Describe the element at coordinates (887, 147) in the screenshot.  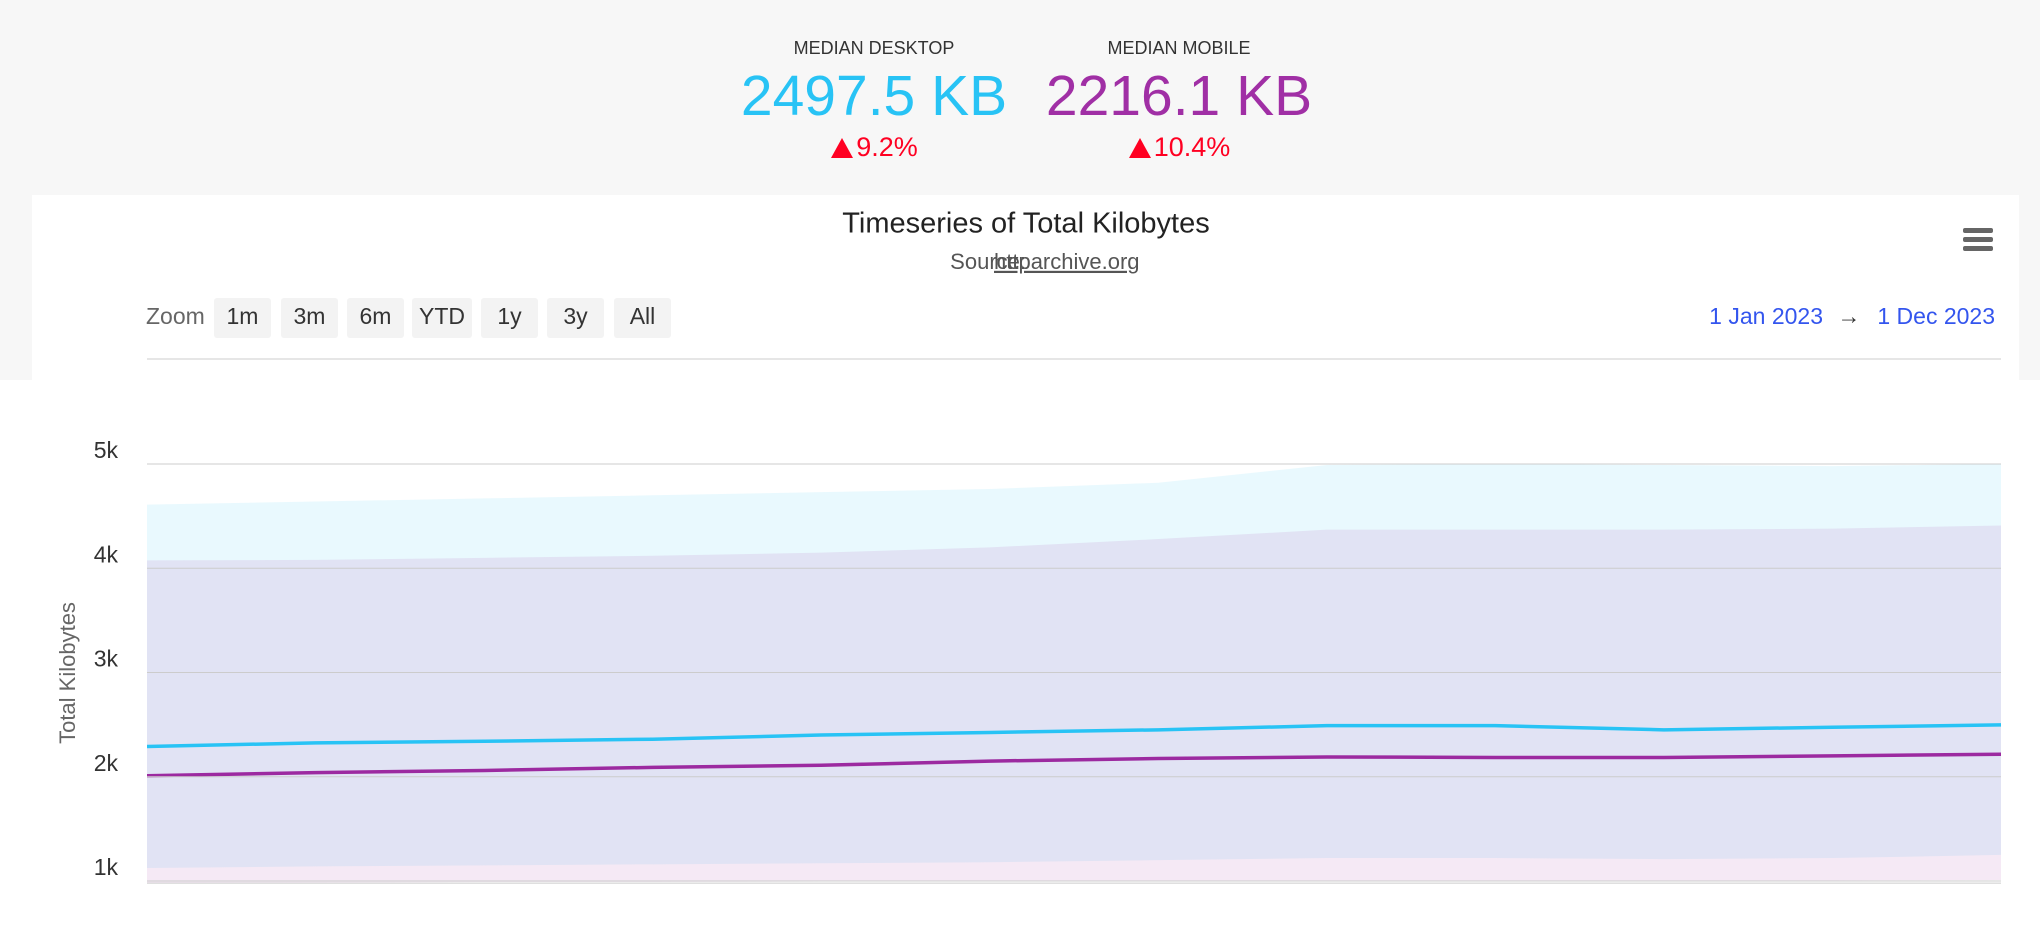
I see `change-text: 9.2%` at that location.